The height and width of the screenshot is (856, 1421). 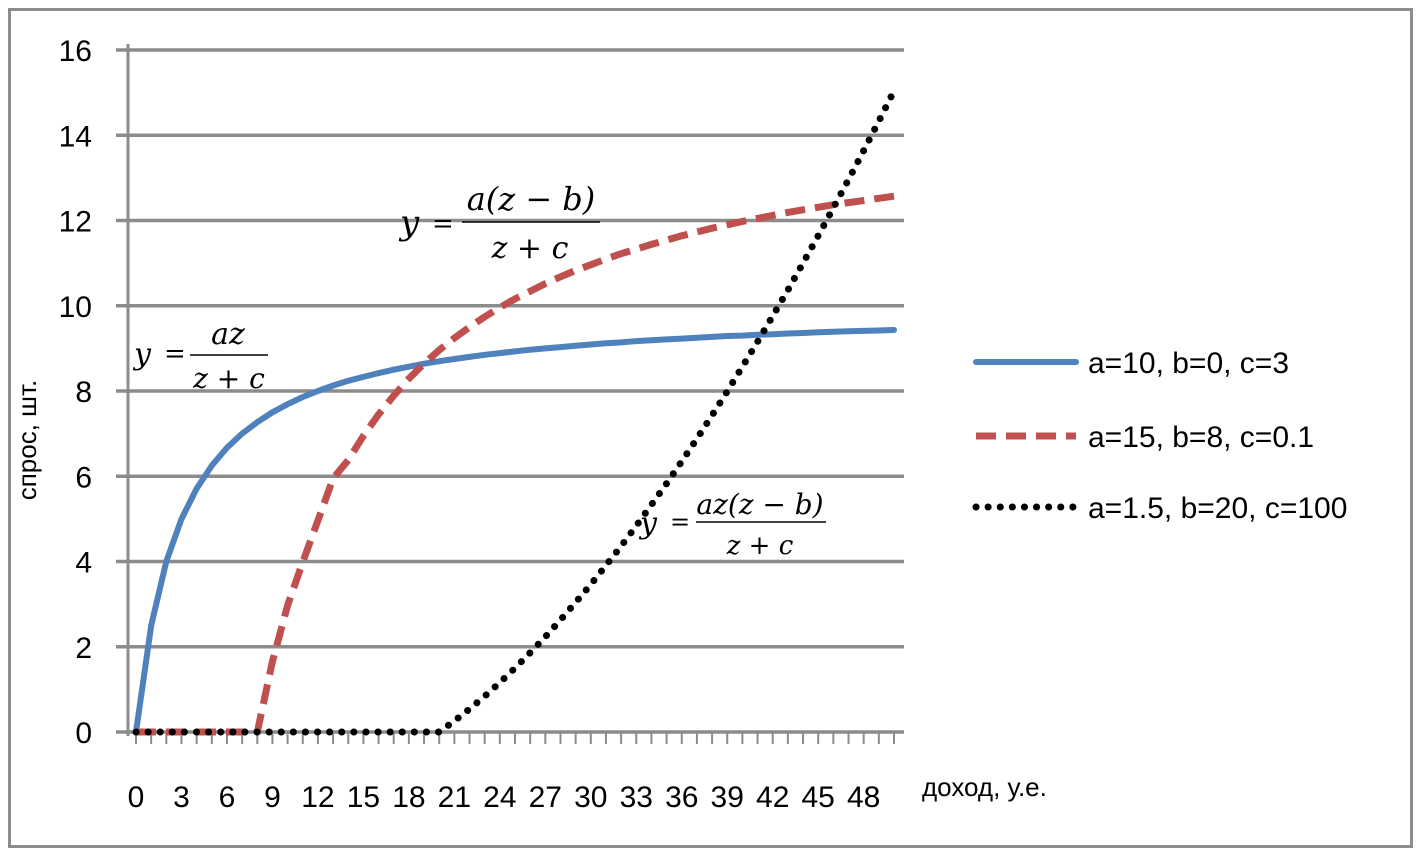 What do you see at coordinates (142, 354) in the screenshot?
I see `formula-1-lhs: y` at bounding box center [142, 354].